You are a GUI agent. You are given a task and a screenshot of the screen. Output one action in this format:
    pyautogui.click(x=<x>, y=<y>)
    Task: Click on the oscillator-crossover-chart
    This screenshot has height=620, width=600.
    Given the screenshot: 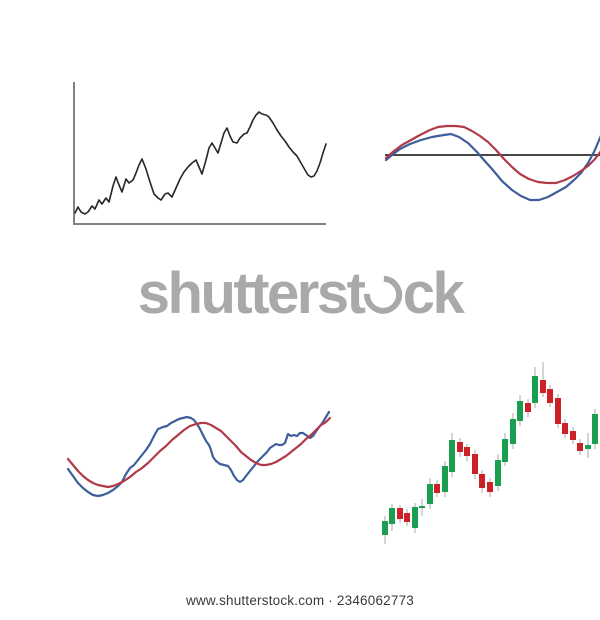 What is the action you would take?
    pyautogui.click(x=485, y=165)
    